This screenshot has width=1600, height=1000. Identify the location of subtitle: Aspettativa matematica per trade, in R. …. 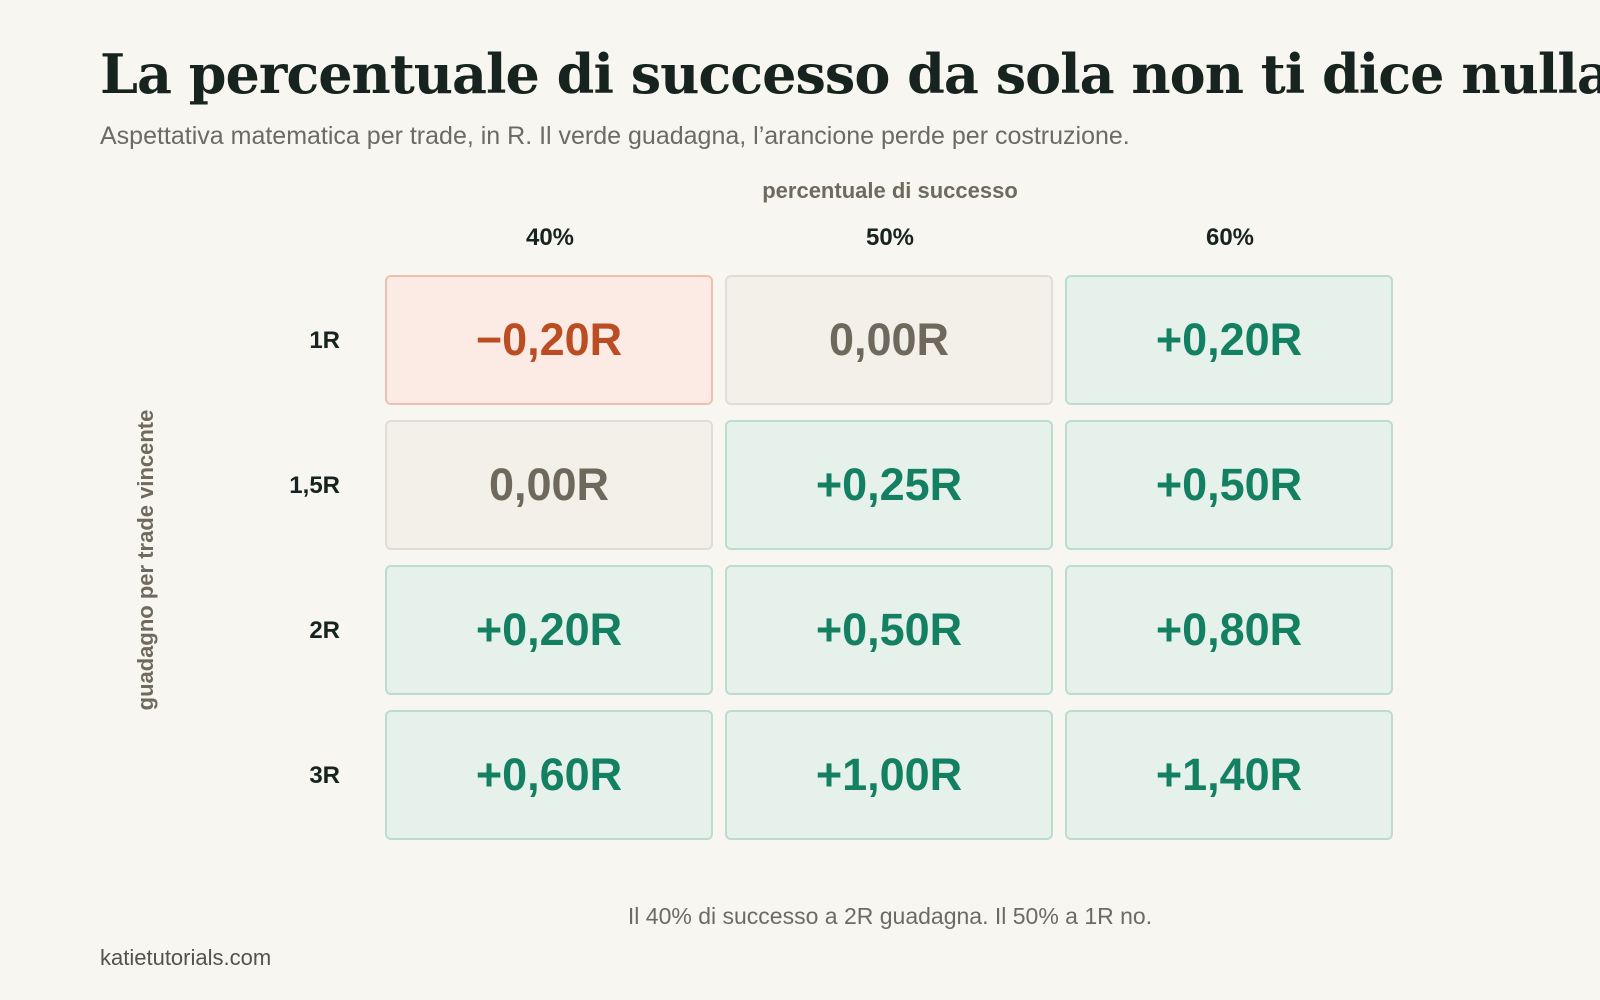
(615, 136).